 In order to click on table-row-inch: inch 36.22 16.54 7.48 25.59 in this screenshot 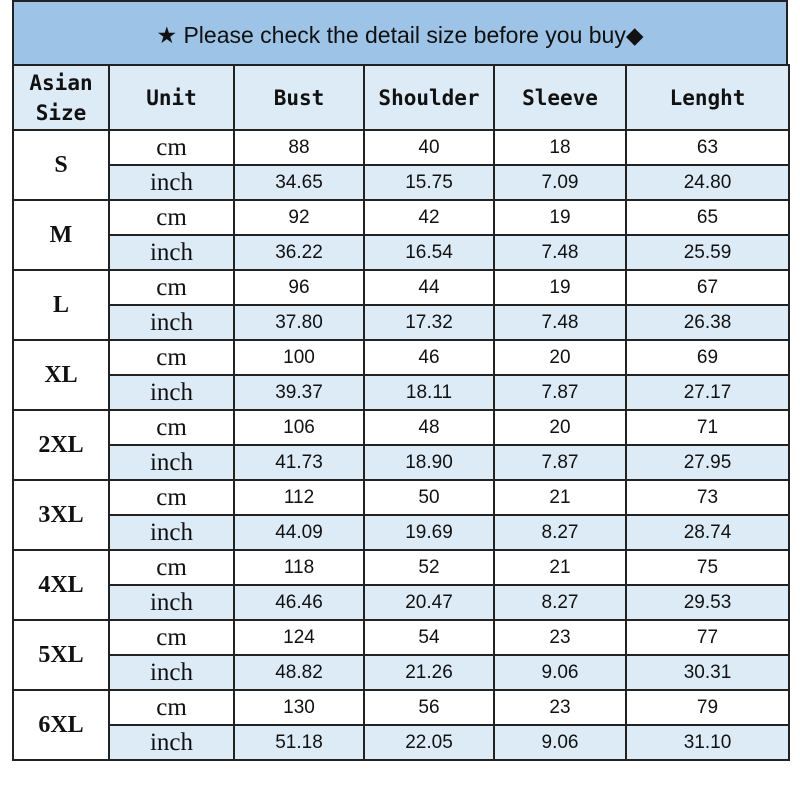, I will do `click(401, 252)`.